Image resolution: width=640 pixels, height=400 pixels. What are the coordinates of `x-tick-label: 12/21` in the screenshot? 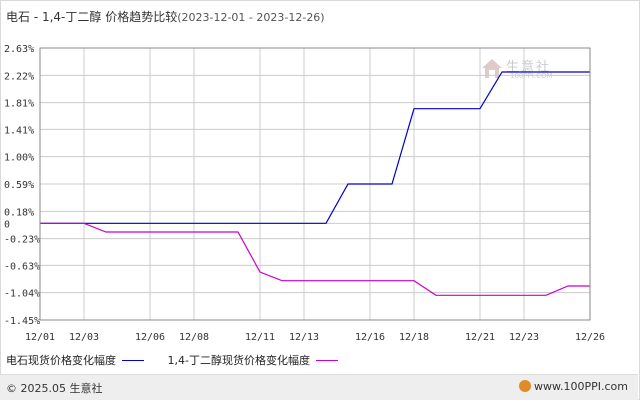 It's located at (480, 337).